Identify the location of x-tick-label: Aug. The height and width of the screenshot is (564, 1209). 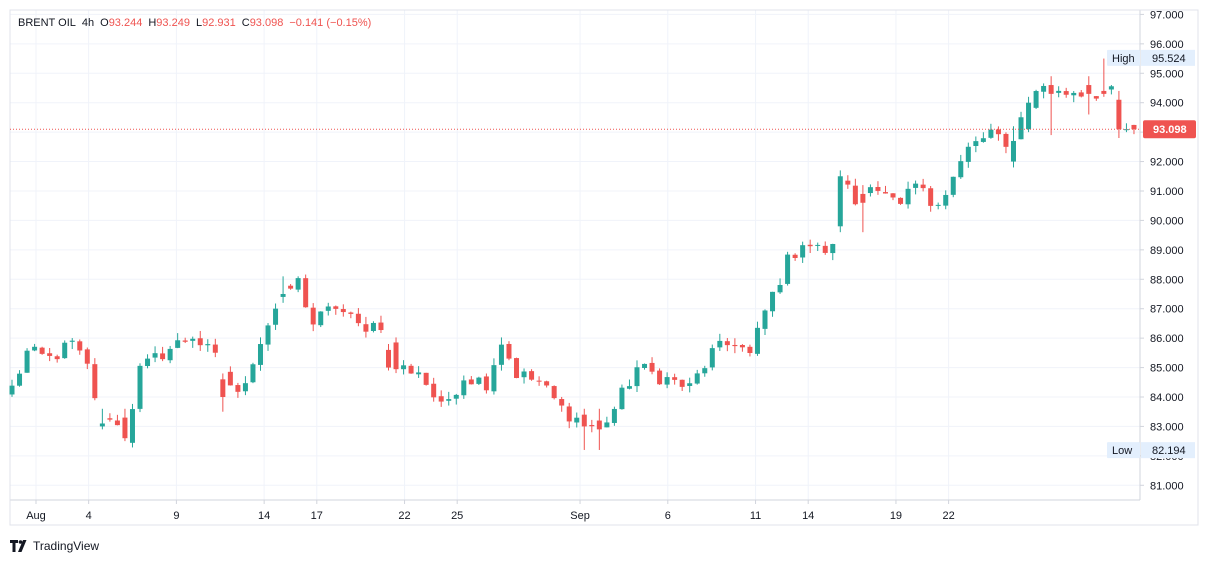
(36, 516).